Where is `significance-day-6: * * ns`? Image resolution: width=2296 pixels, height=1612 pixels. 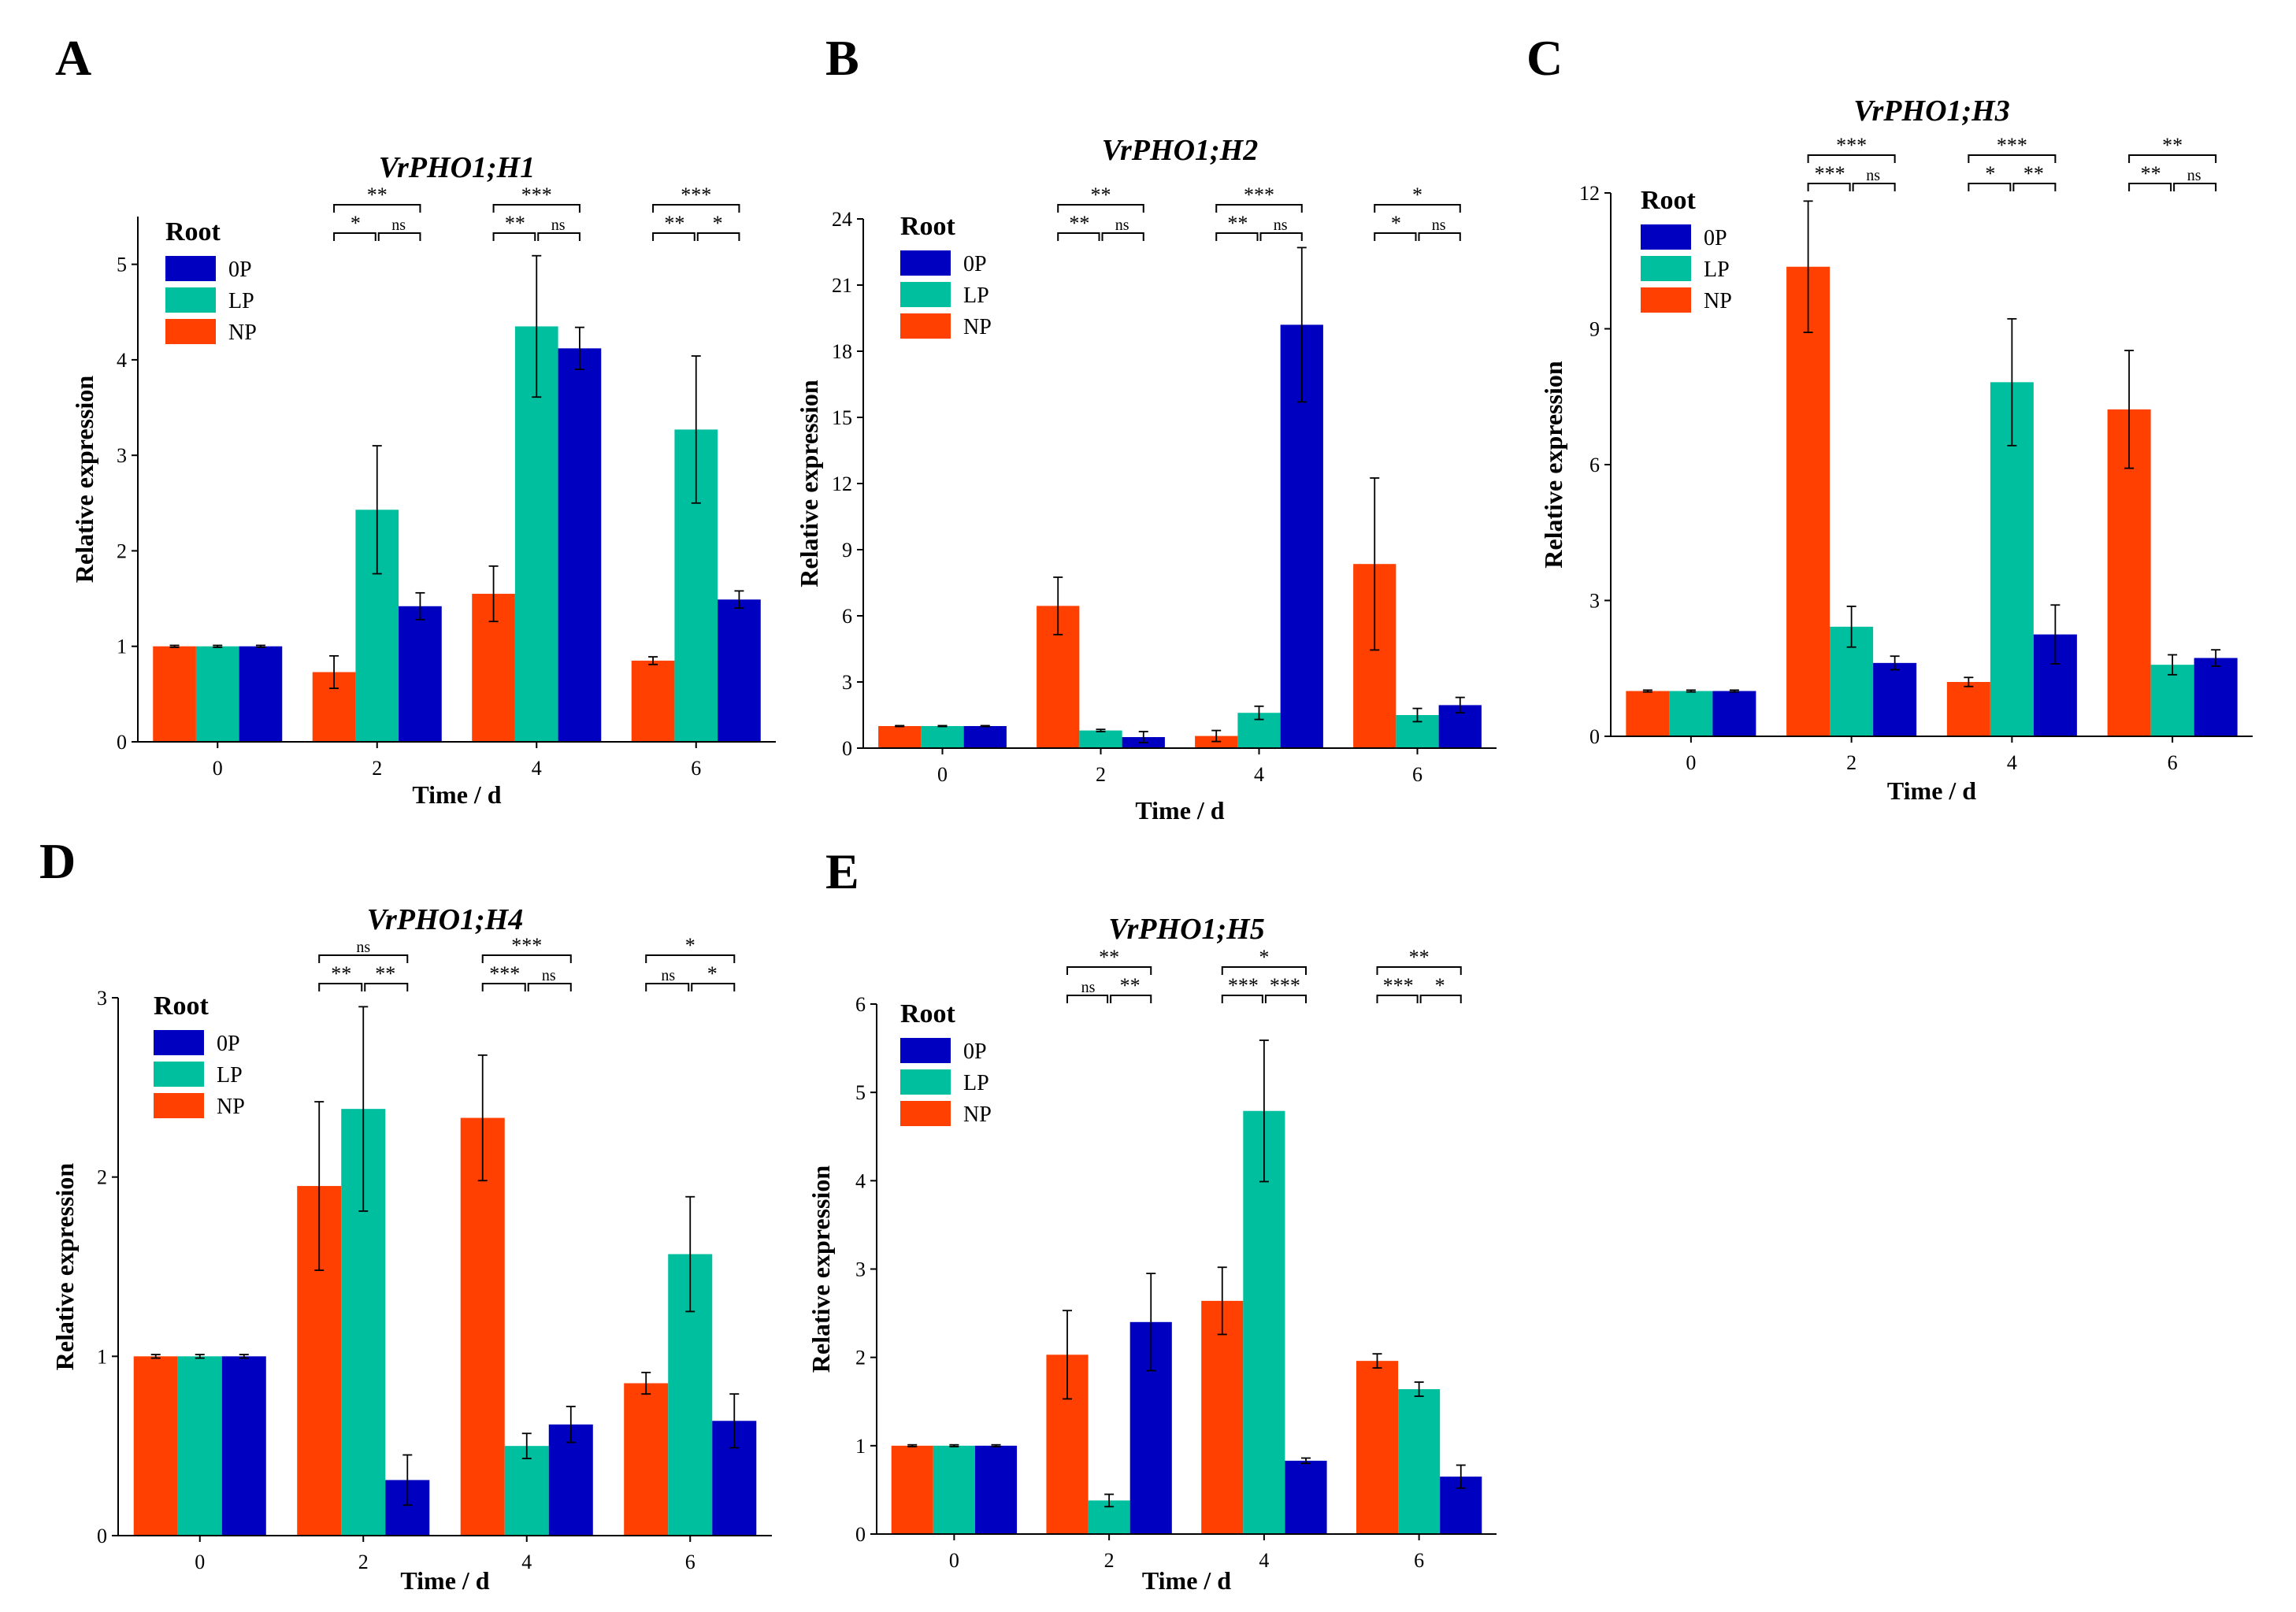 significance-day-6: * * ns is located at coordinates (1417, 212).